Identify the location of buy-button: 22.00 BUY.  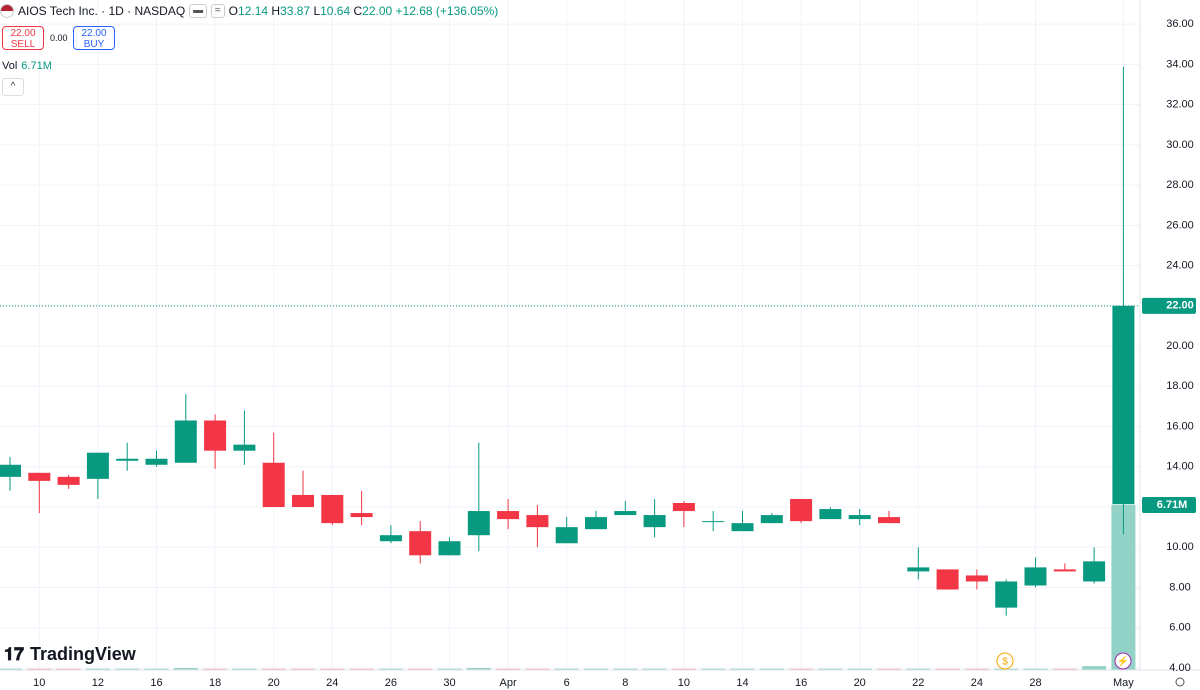
(94, 38).